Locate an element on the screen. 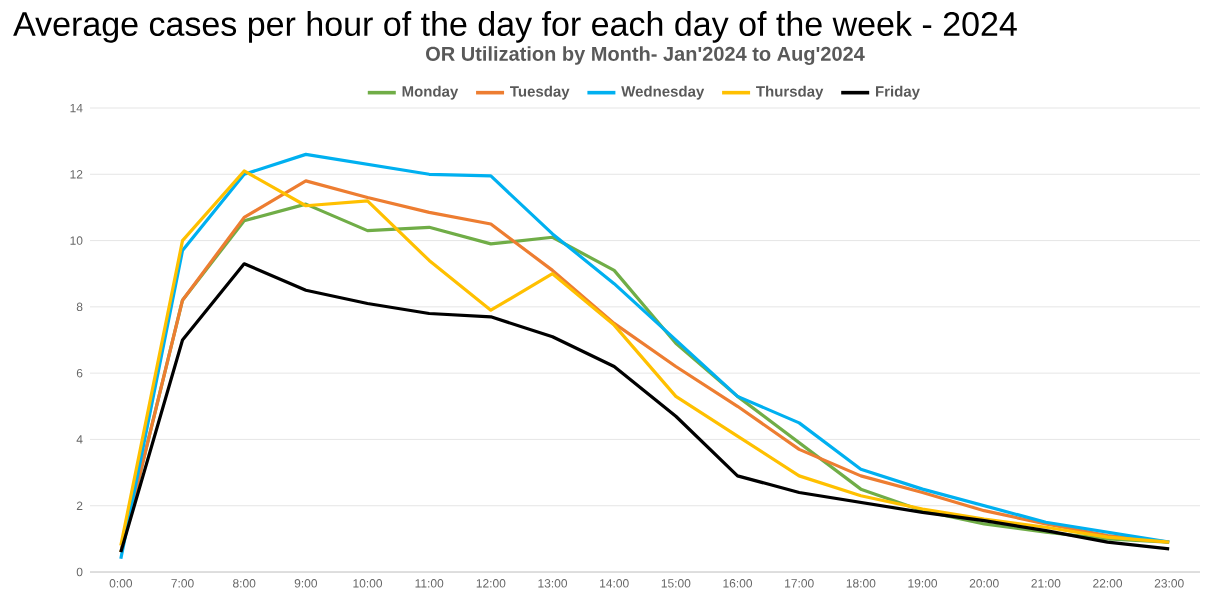  chart-subtitle: OR Utilization by Month- Jan'2024 to Aug'2024 is located at coordinates (645, 55).